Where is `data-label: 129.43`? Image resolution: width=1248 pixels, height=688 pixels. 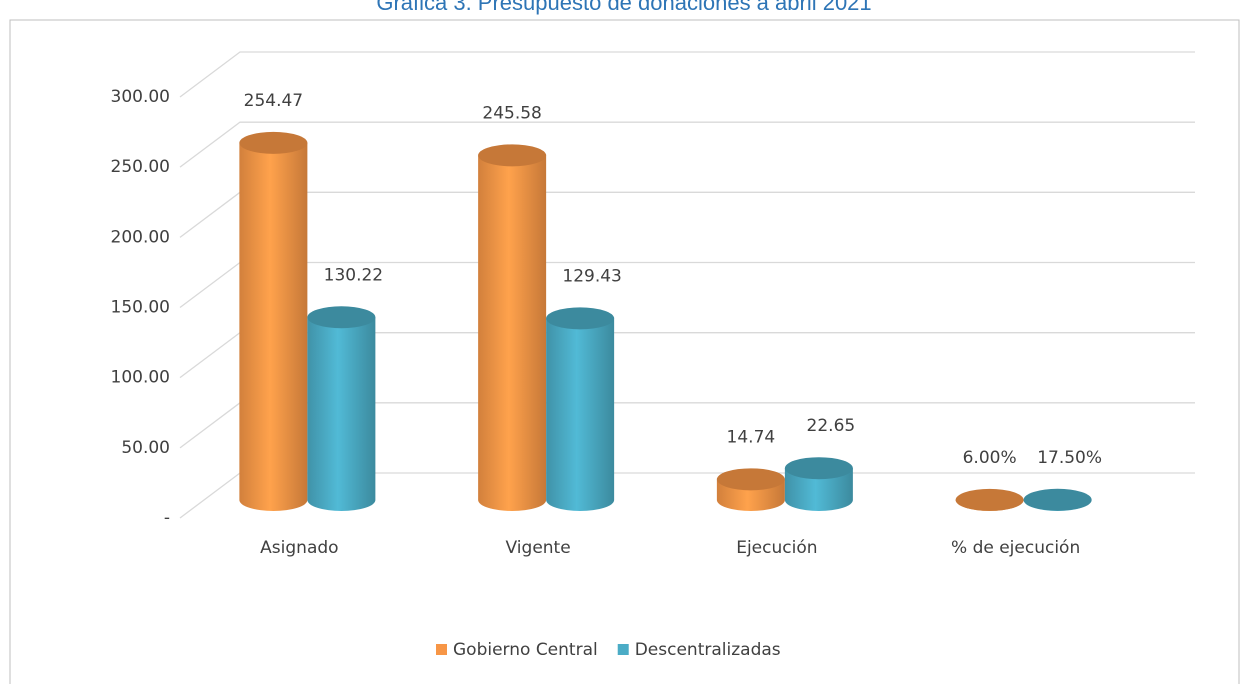 data-label: 129.43 is located at coordinates (591, 276).